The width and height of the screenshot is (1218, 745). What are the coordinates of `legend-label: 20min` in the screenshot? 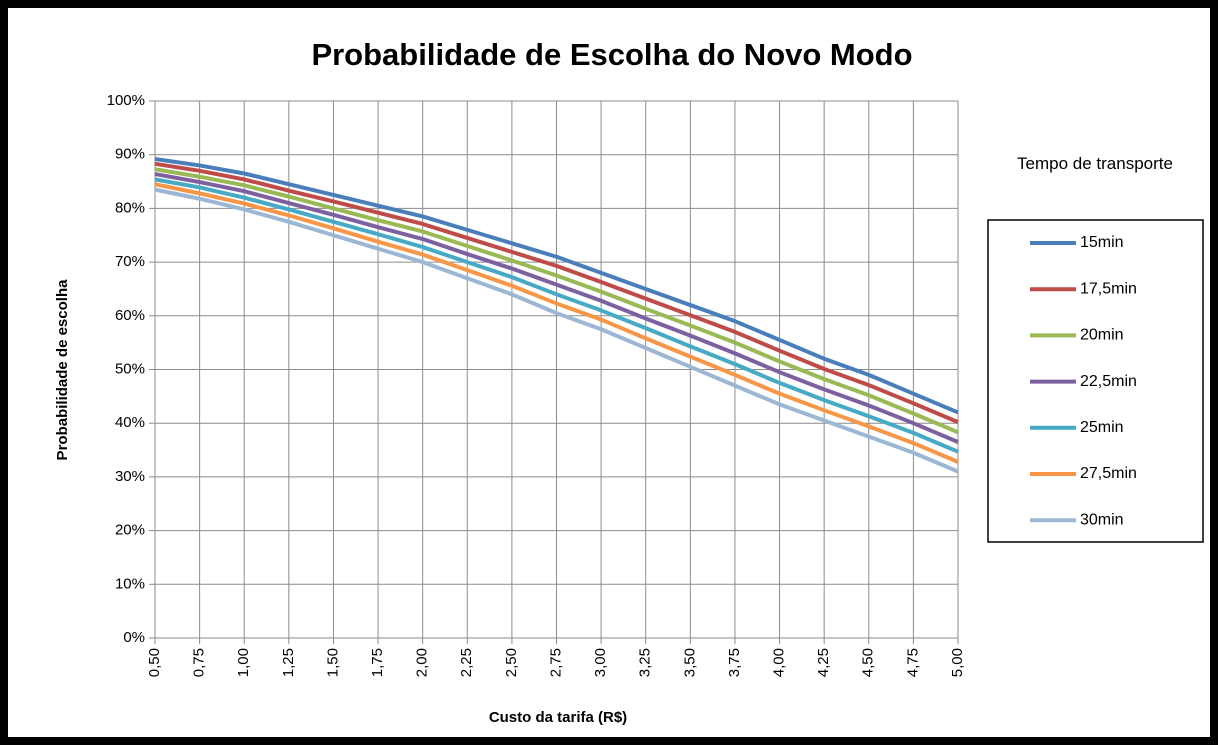 It's located at (1102, 335).